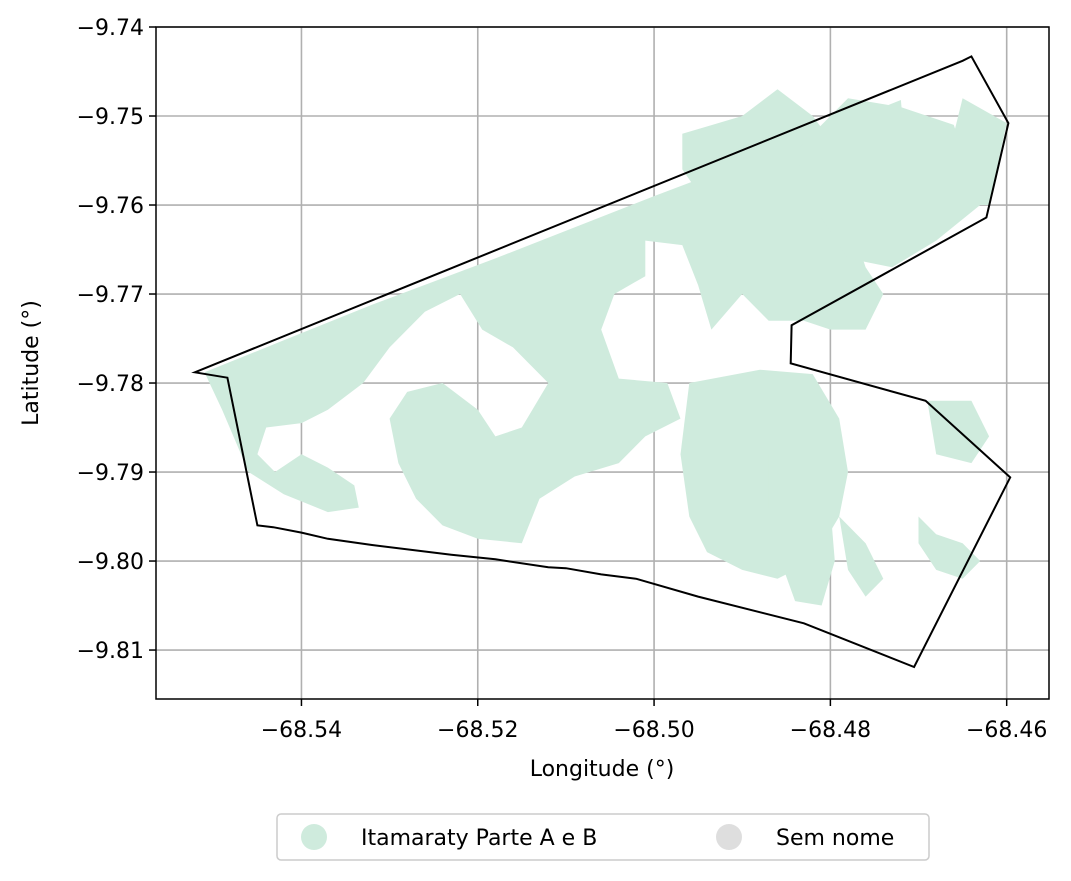  I want to click on legend-label-itamaraty: Itamaraty Parte A e B, so click(479, 838).